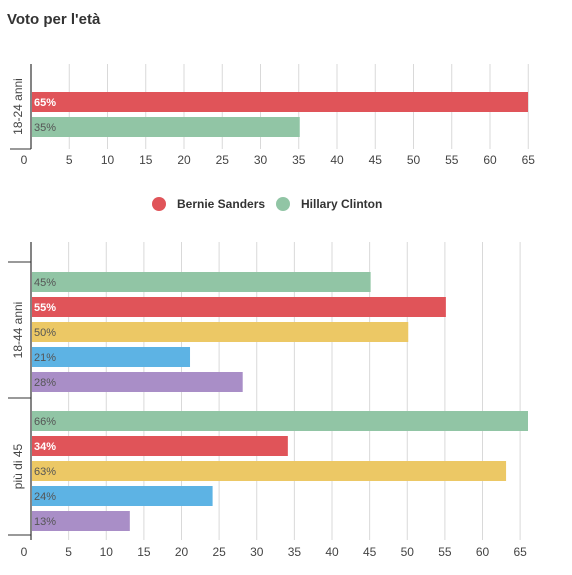 The width and height of the screenshot is (572, 575). Describe the element at coordinates (18, 330) in the screenshot. I see `group-label: 18-44 anni` at that location.